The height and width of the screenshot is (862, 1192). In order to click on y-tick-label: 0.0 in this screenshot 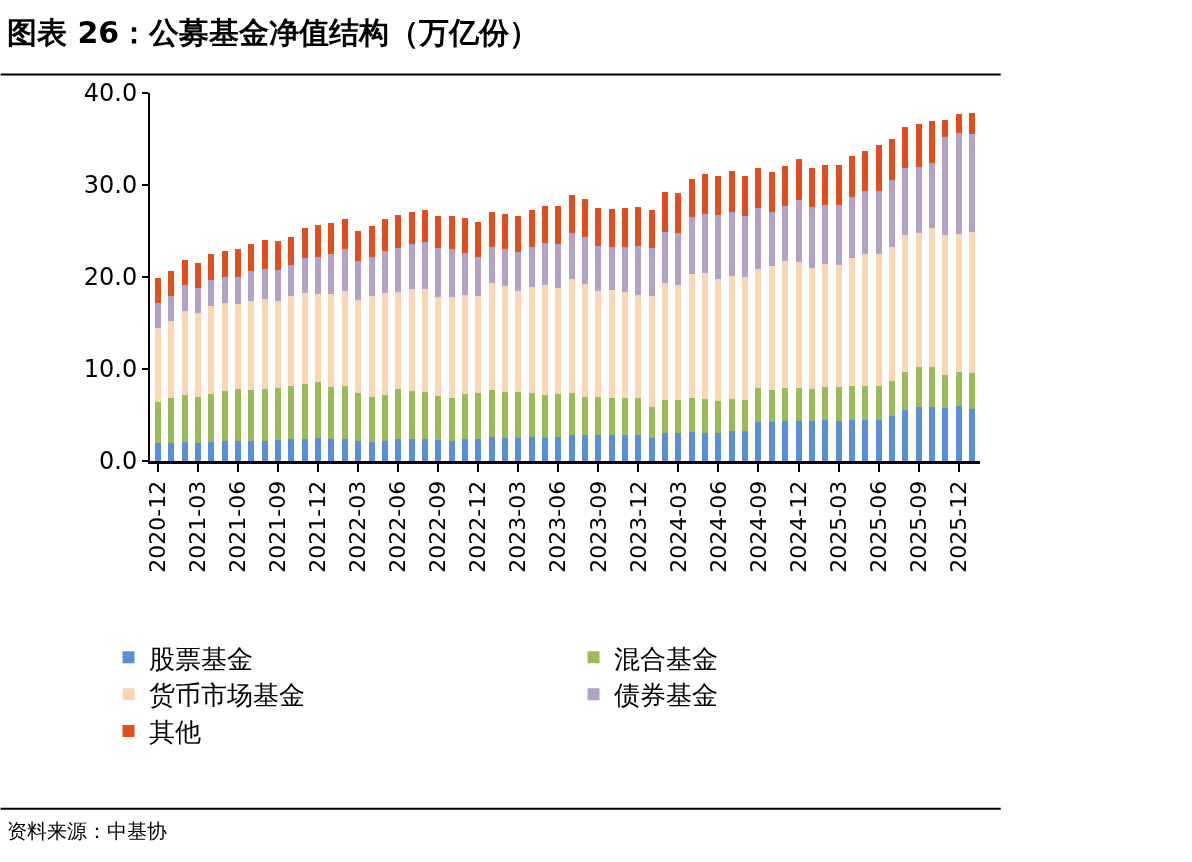, I will do `click(118, 461)`.